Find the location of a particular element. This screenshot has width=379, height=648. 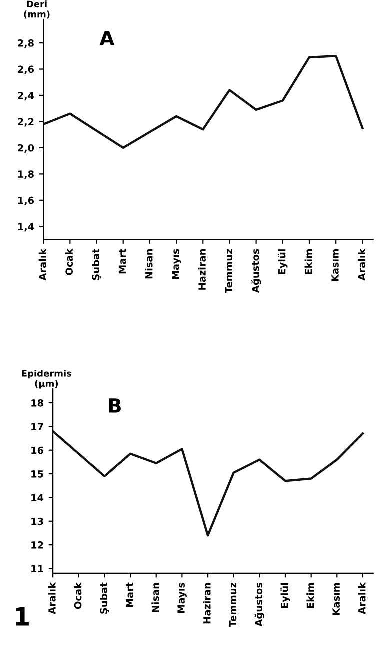

text: 1 is located at coordinates (22, 617).